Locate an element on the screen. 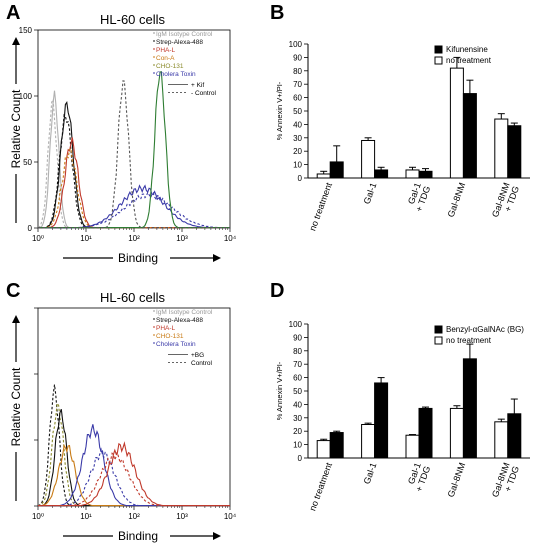  x-tick-label: 10¹ is located at coordinates (86, 516).